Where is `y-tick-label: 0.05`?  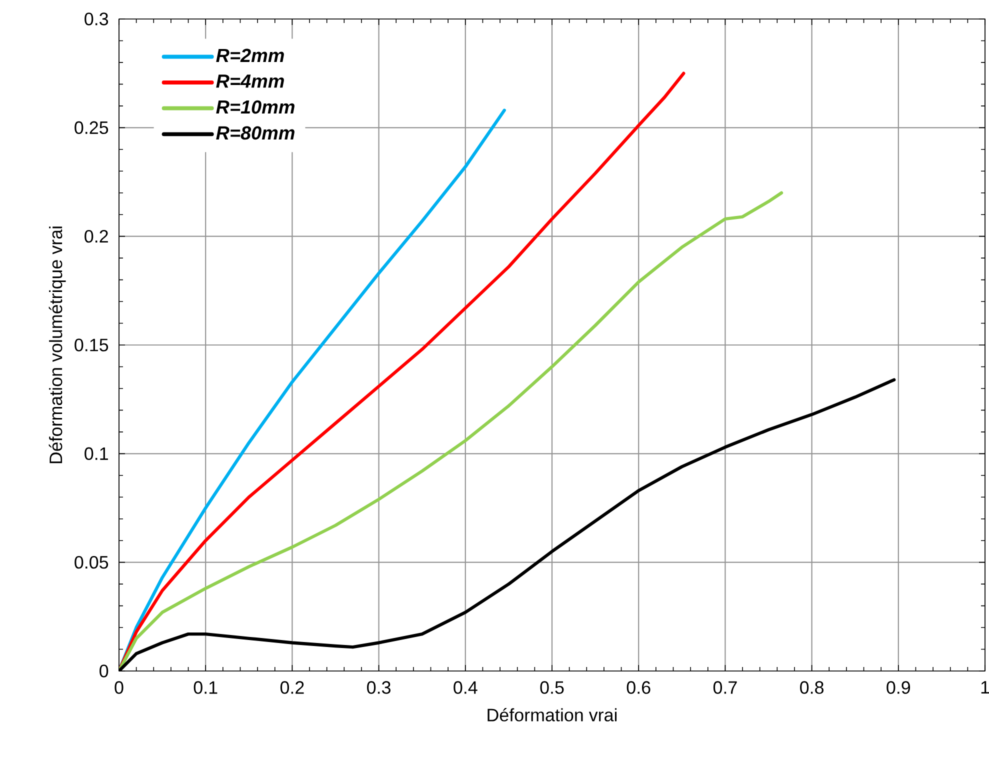
y-tick-label: 0.05 is located at coordinates (91, 562).